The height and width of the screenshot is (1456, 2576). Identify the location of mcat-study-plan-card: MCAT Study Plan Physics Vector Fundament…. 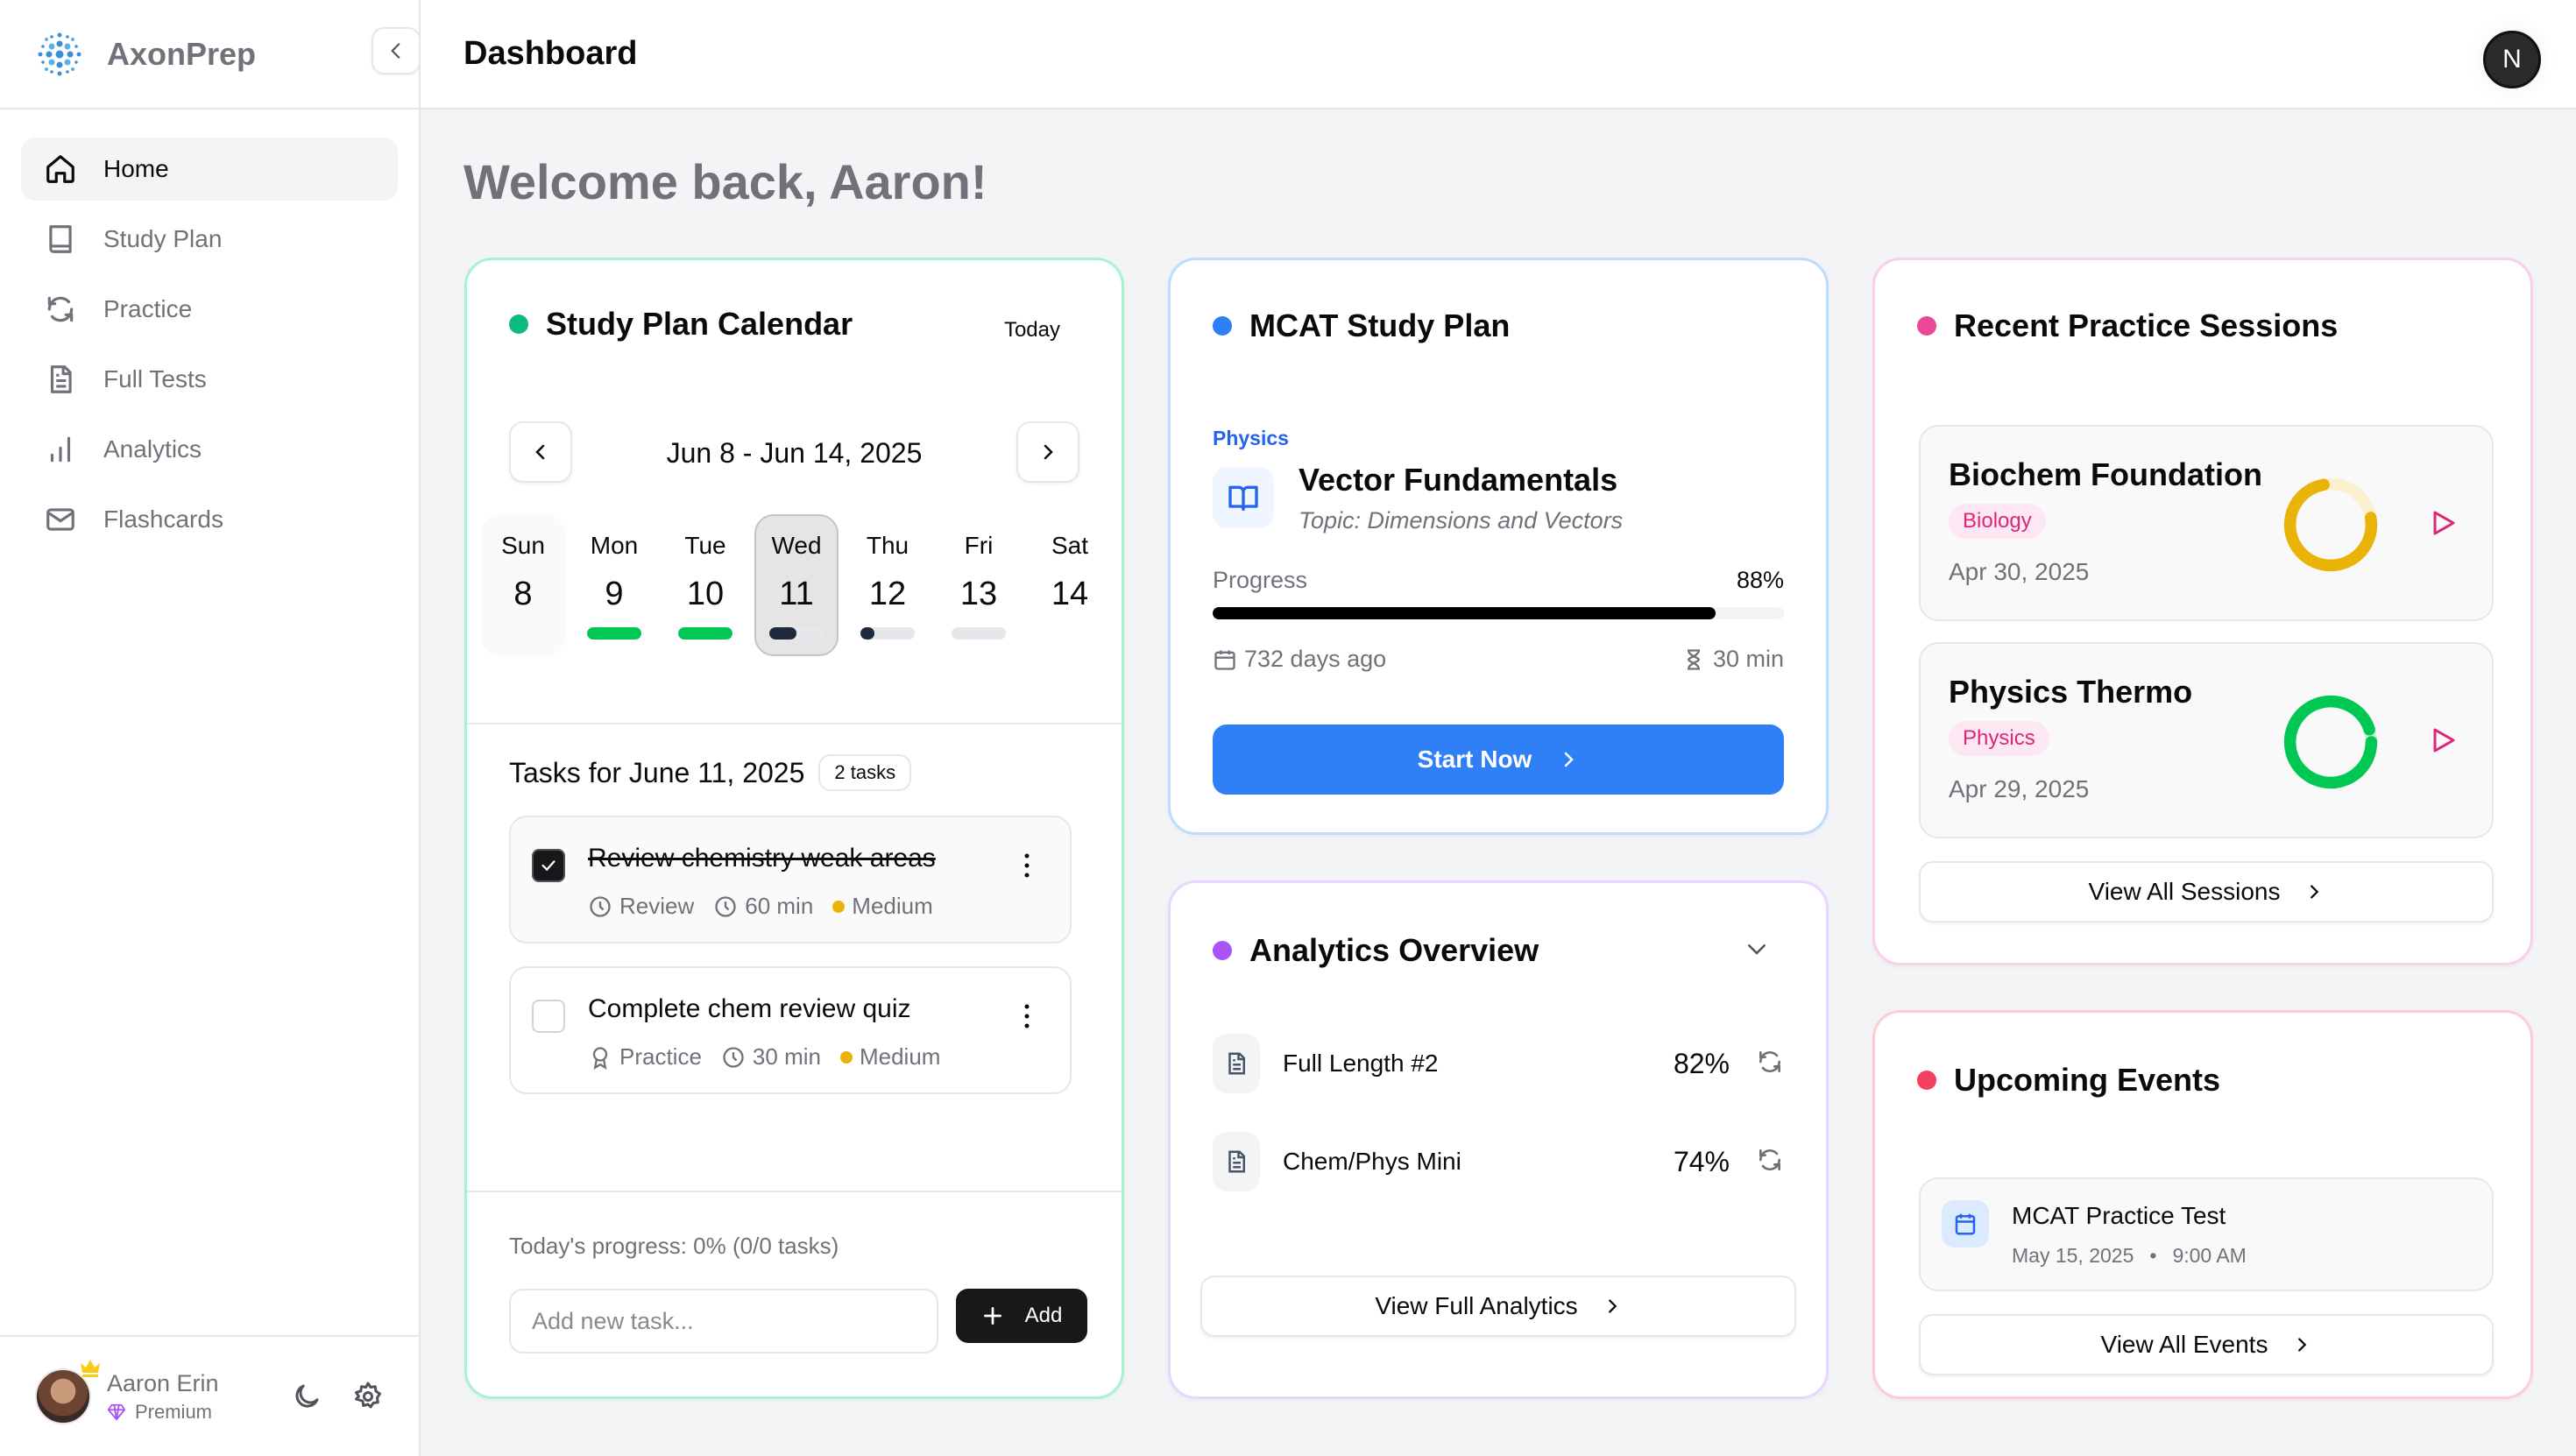
(1498, 546).